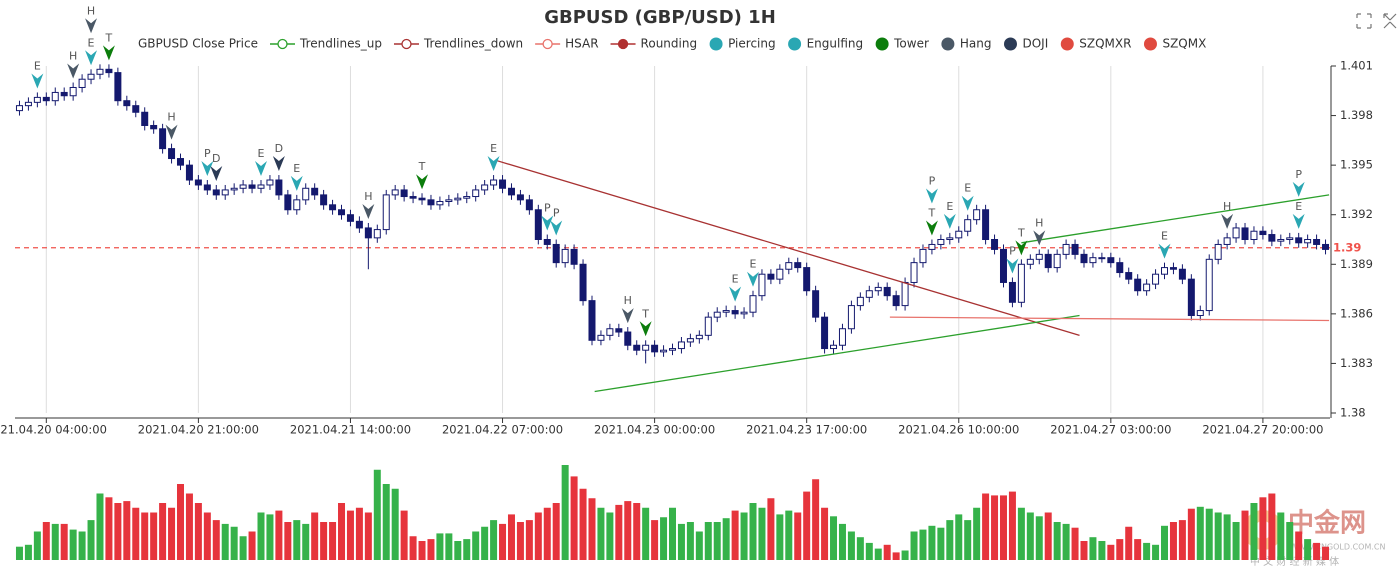 The image size is (1398, 578). Describe the element at coordinates (1356, 165) in the screenshot. I see `y-tick-label: 1.395` at that location.